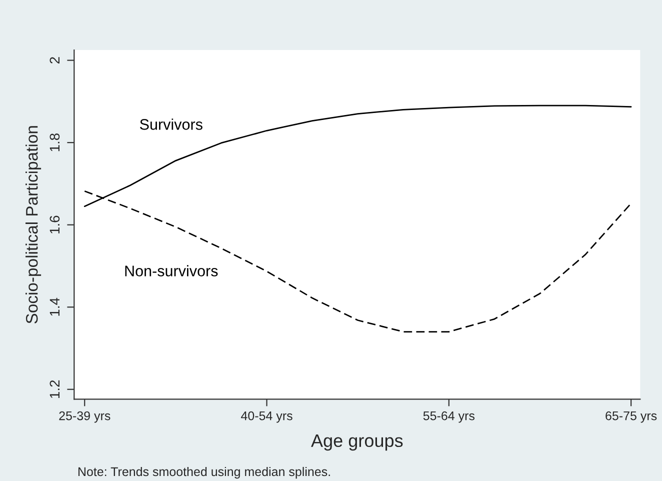 The height and width of the screenshot is (481, 662). Describe the element at coordinates (55, 143) in the screenshot. I see `y-tick-label: 1.8` at that location.